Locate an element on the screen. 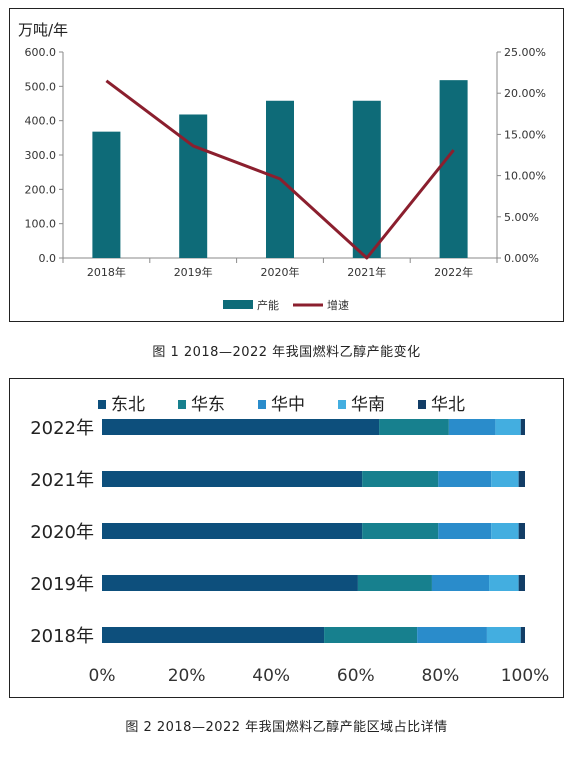  left-axis-tick-label: 200.0 is located at coordinates (41, 189).